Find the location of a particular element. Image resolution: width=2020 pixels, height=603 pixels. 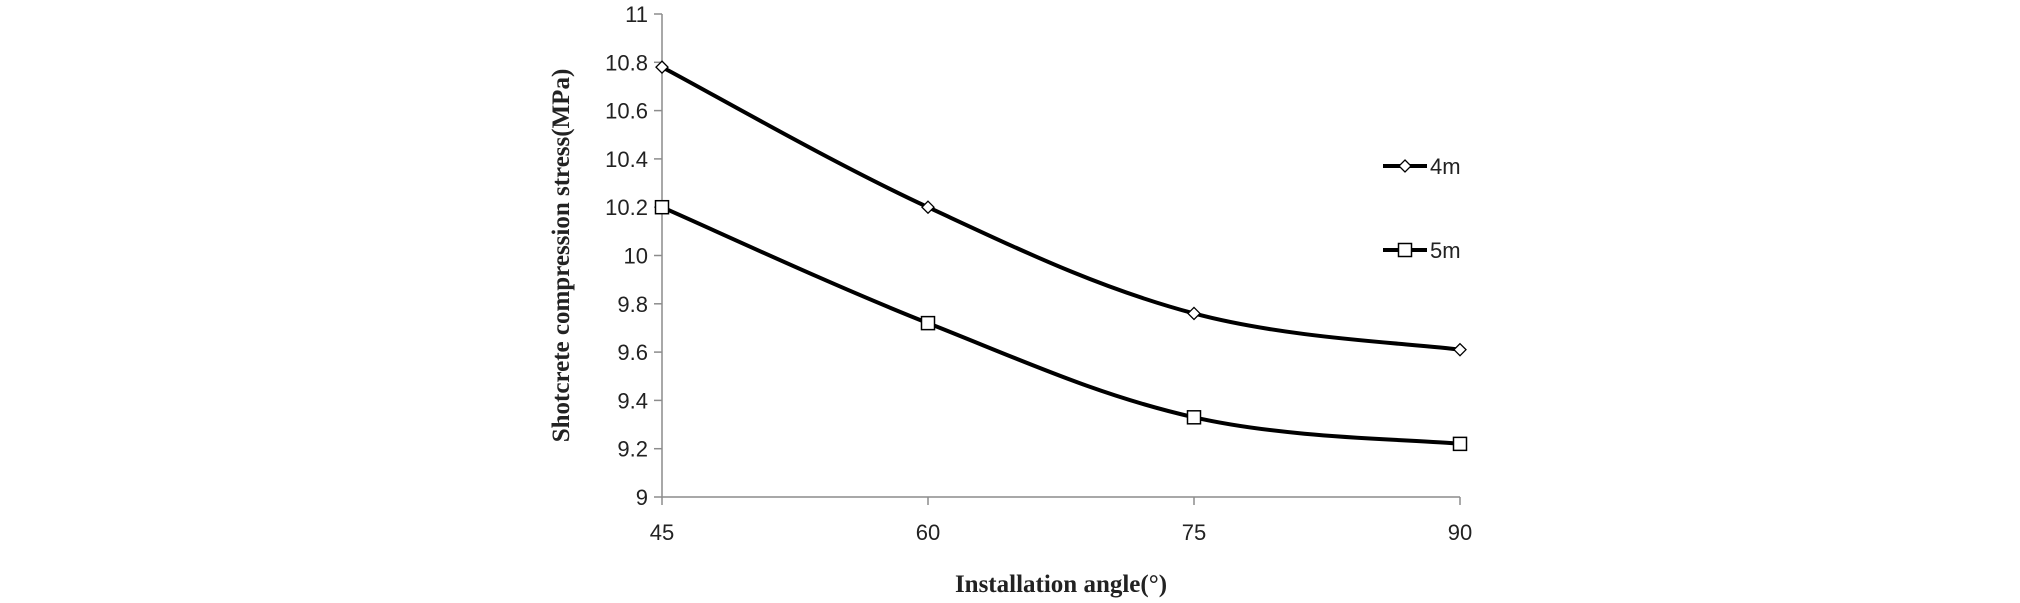

x-axis-title: Installation angle(°) is located at coordinates (1061, 584).